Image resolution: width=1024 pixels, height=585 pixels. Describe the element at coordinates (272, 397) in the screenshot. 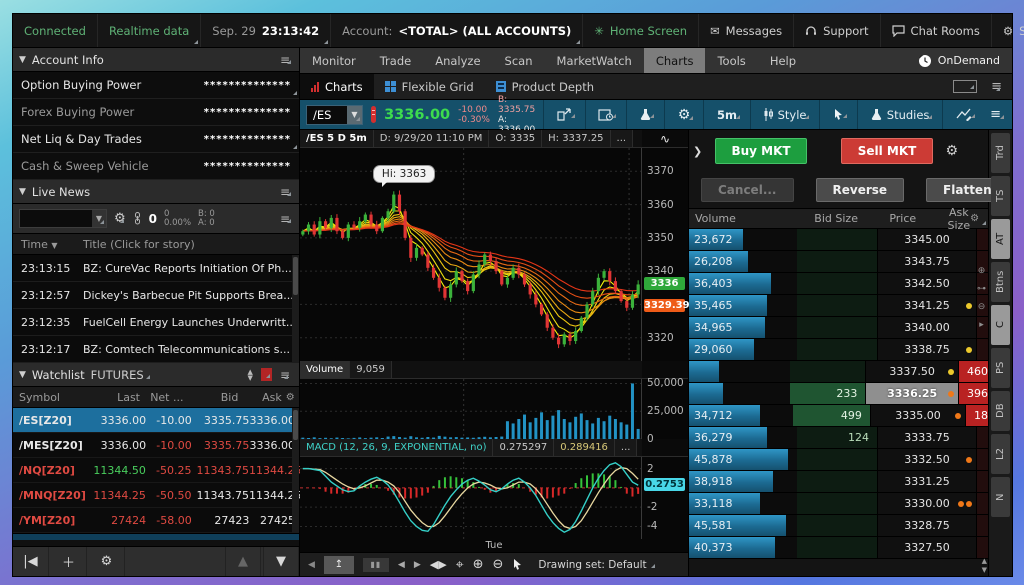

I see `wl-col-ask: Ask` at that location.